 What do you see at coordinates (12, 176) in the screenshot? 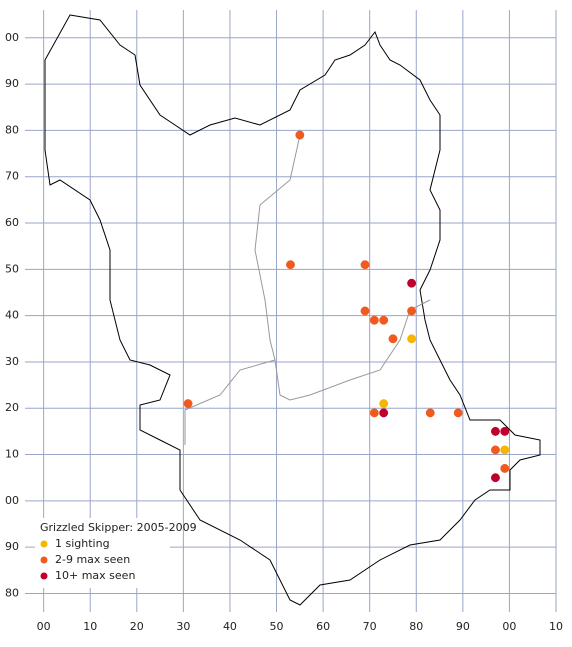
I see `y-tick-label: 70` at bounding box center [12, 176].